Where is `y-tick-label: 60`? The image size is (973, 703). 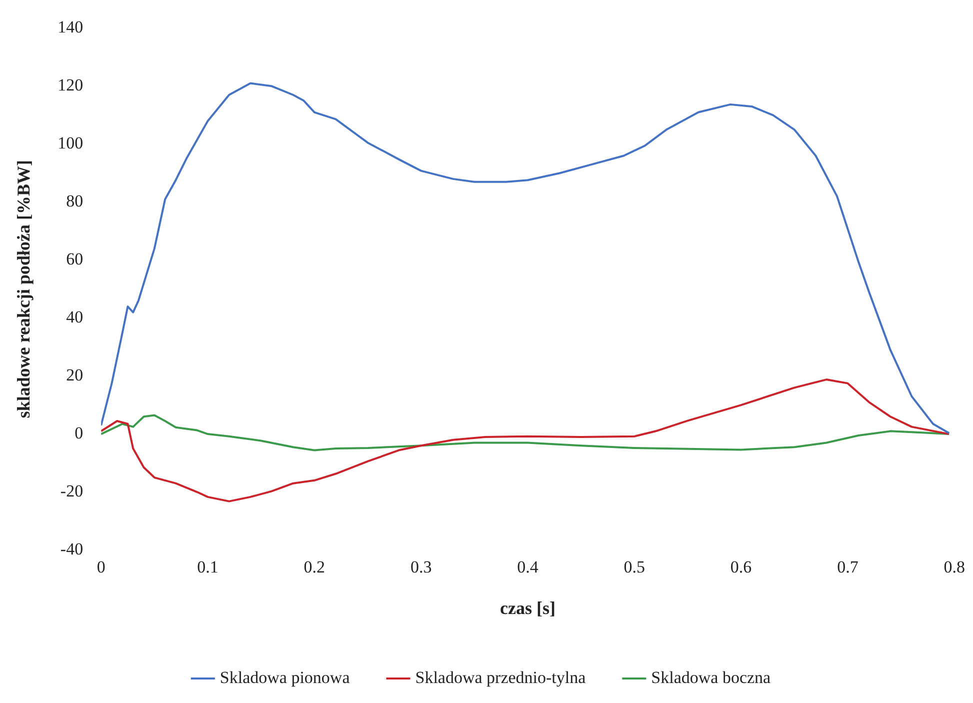 y-tick-label: 60 is located at coordinates (75, 259).